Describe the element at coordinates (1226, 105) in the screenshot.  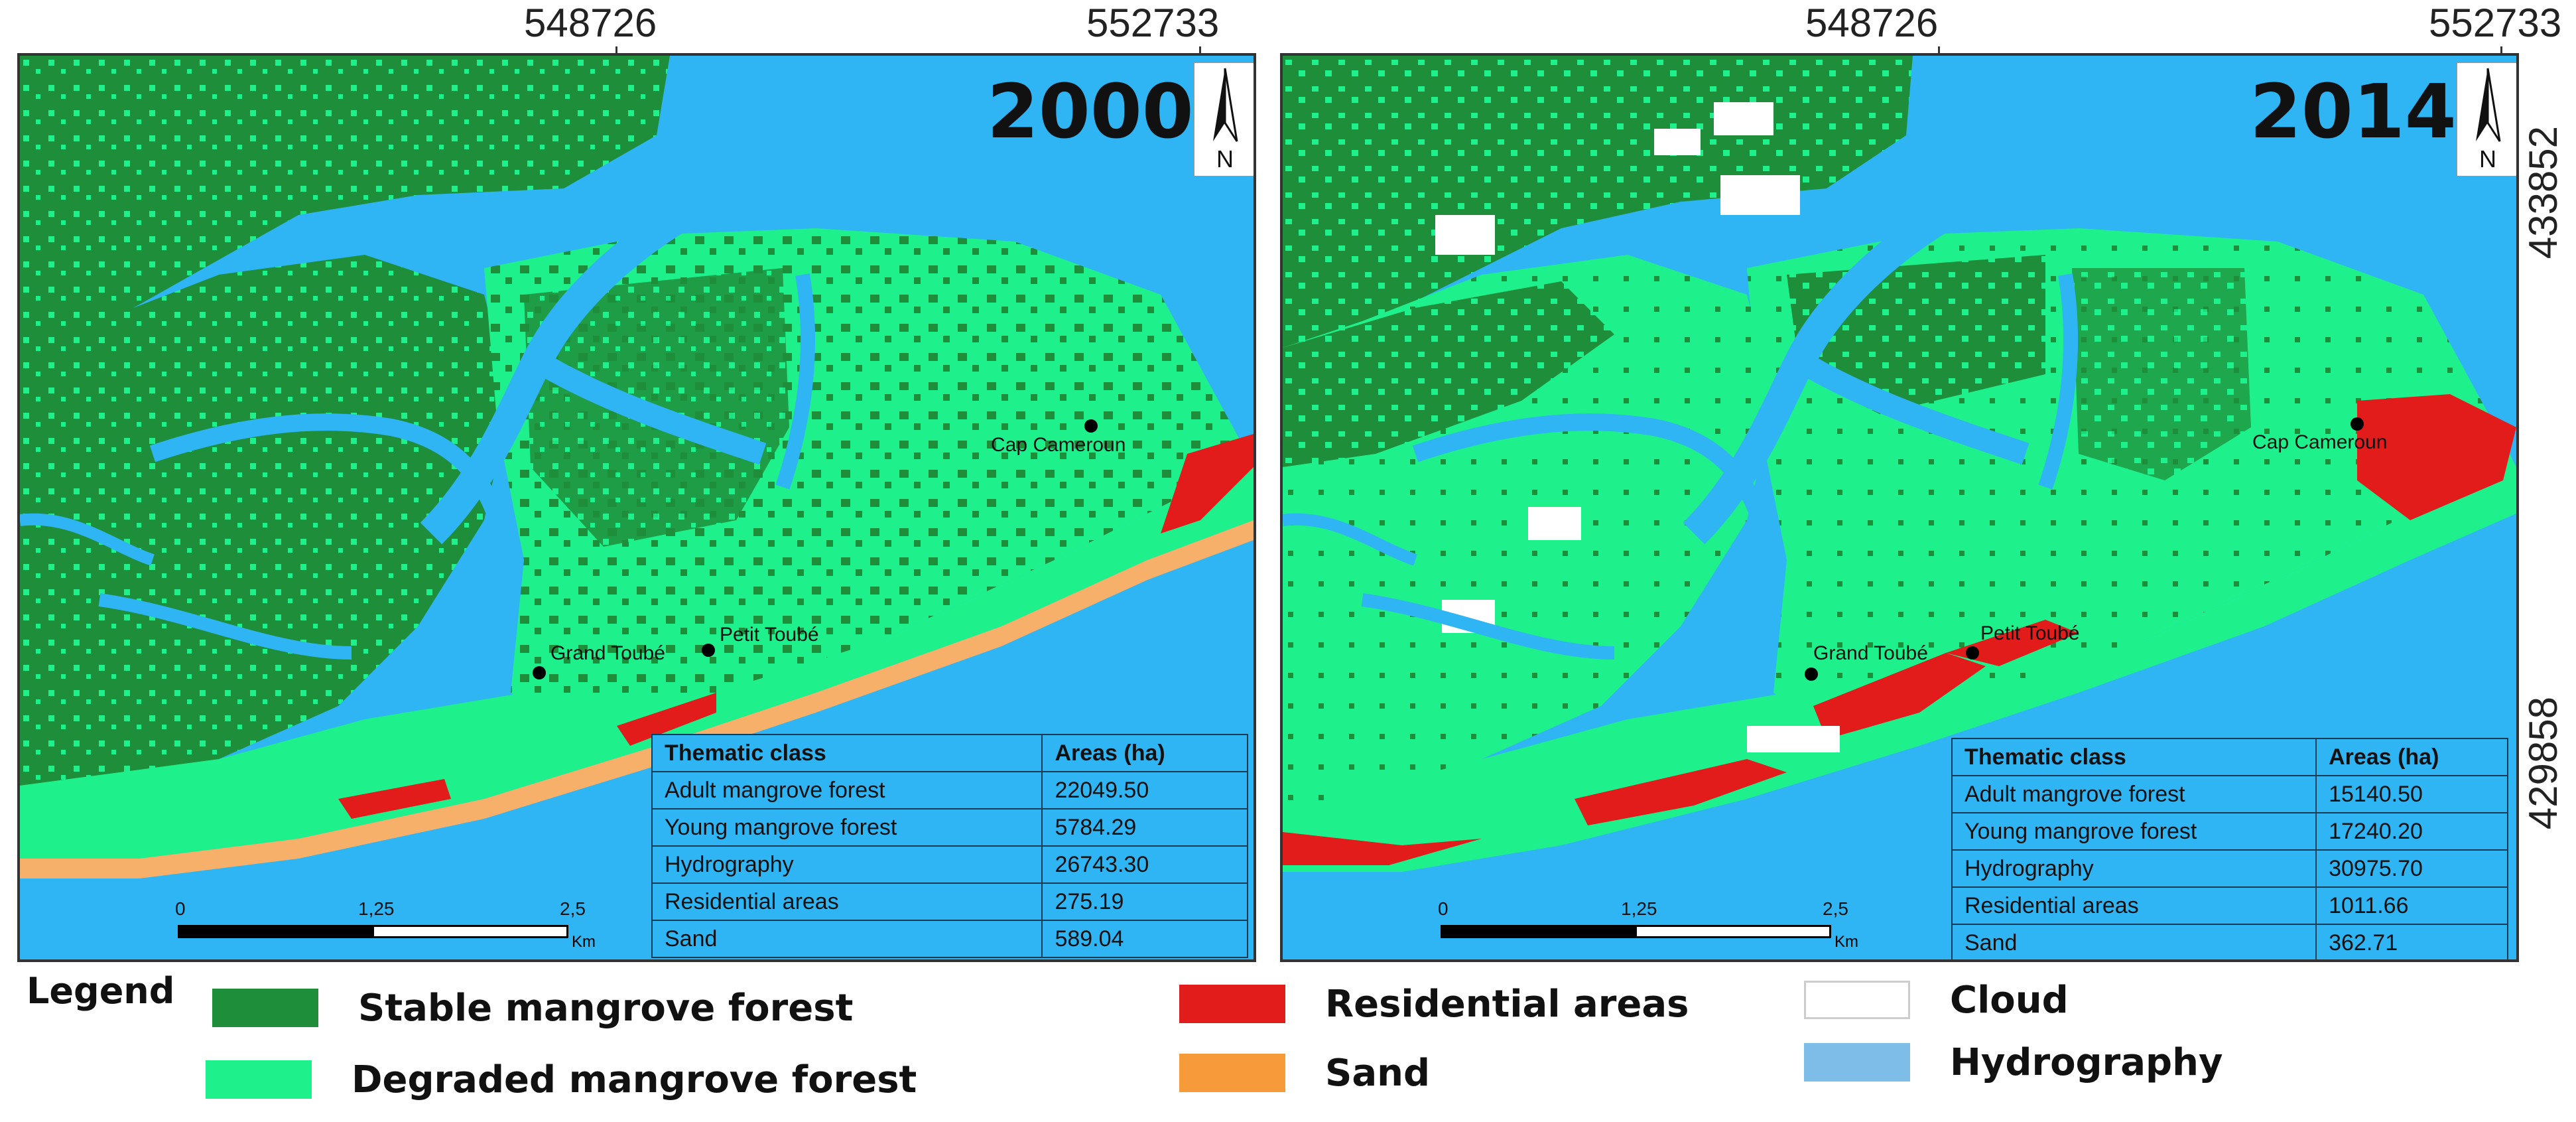
I see `north-arrow-icon` at that location.